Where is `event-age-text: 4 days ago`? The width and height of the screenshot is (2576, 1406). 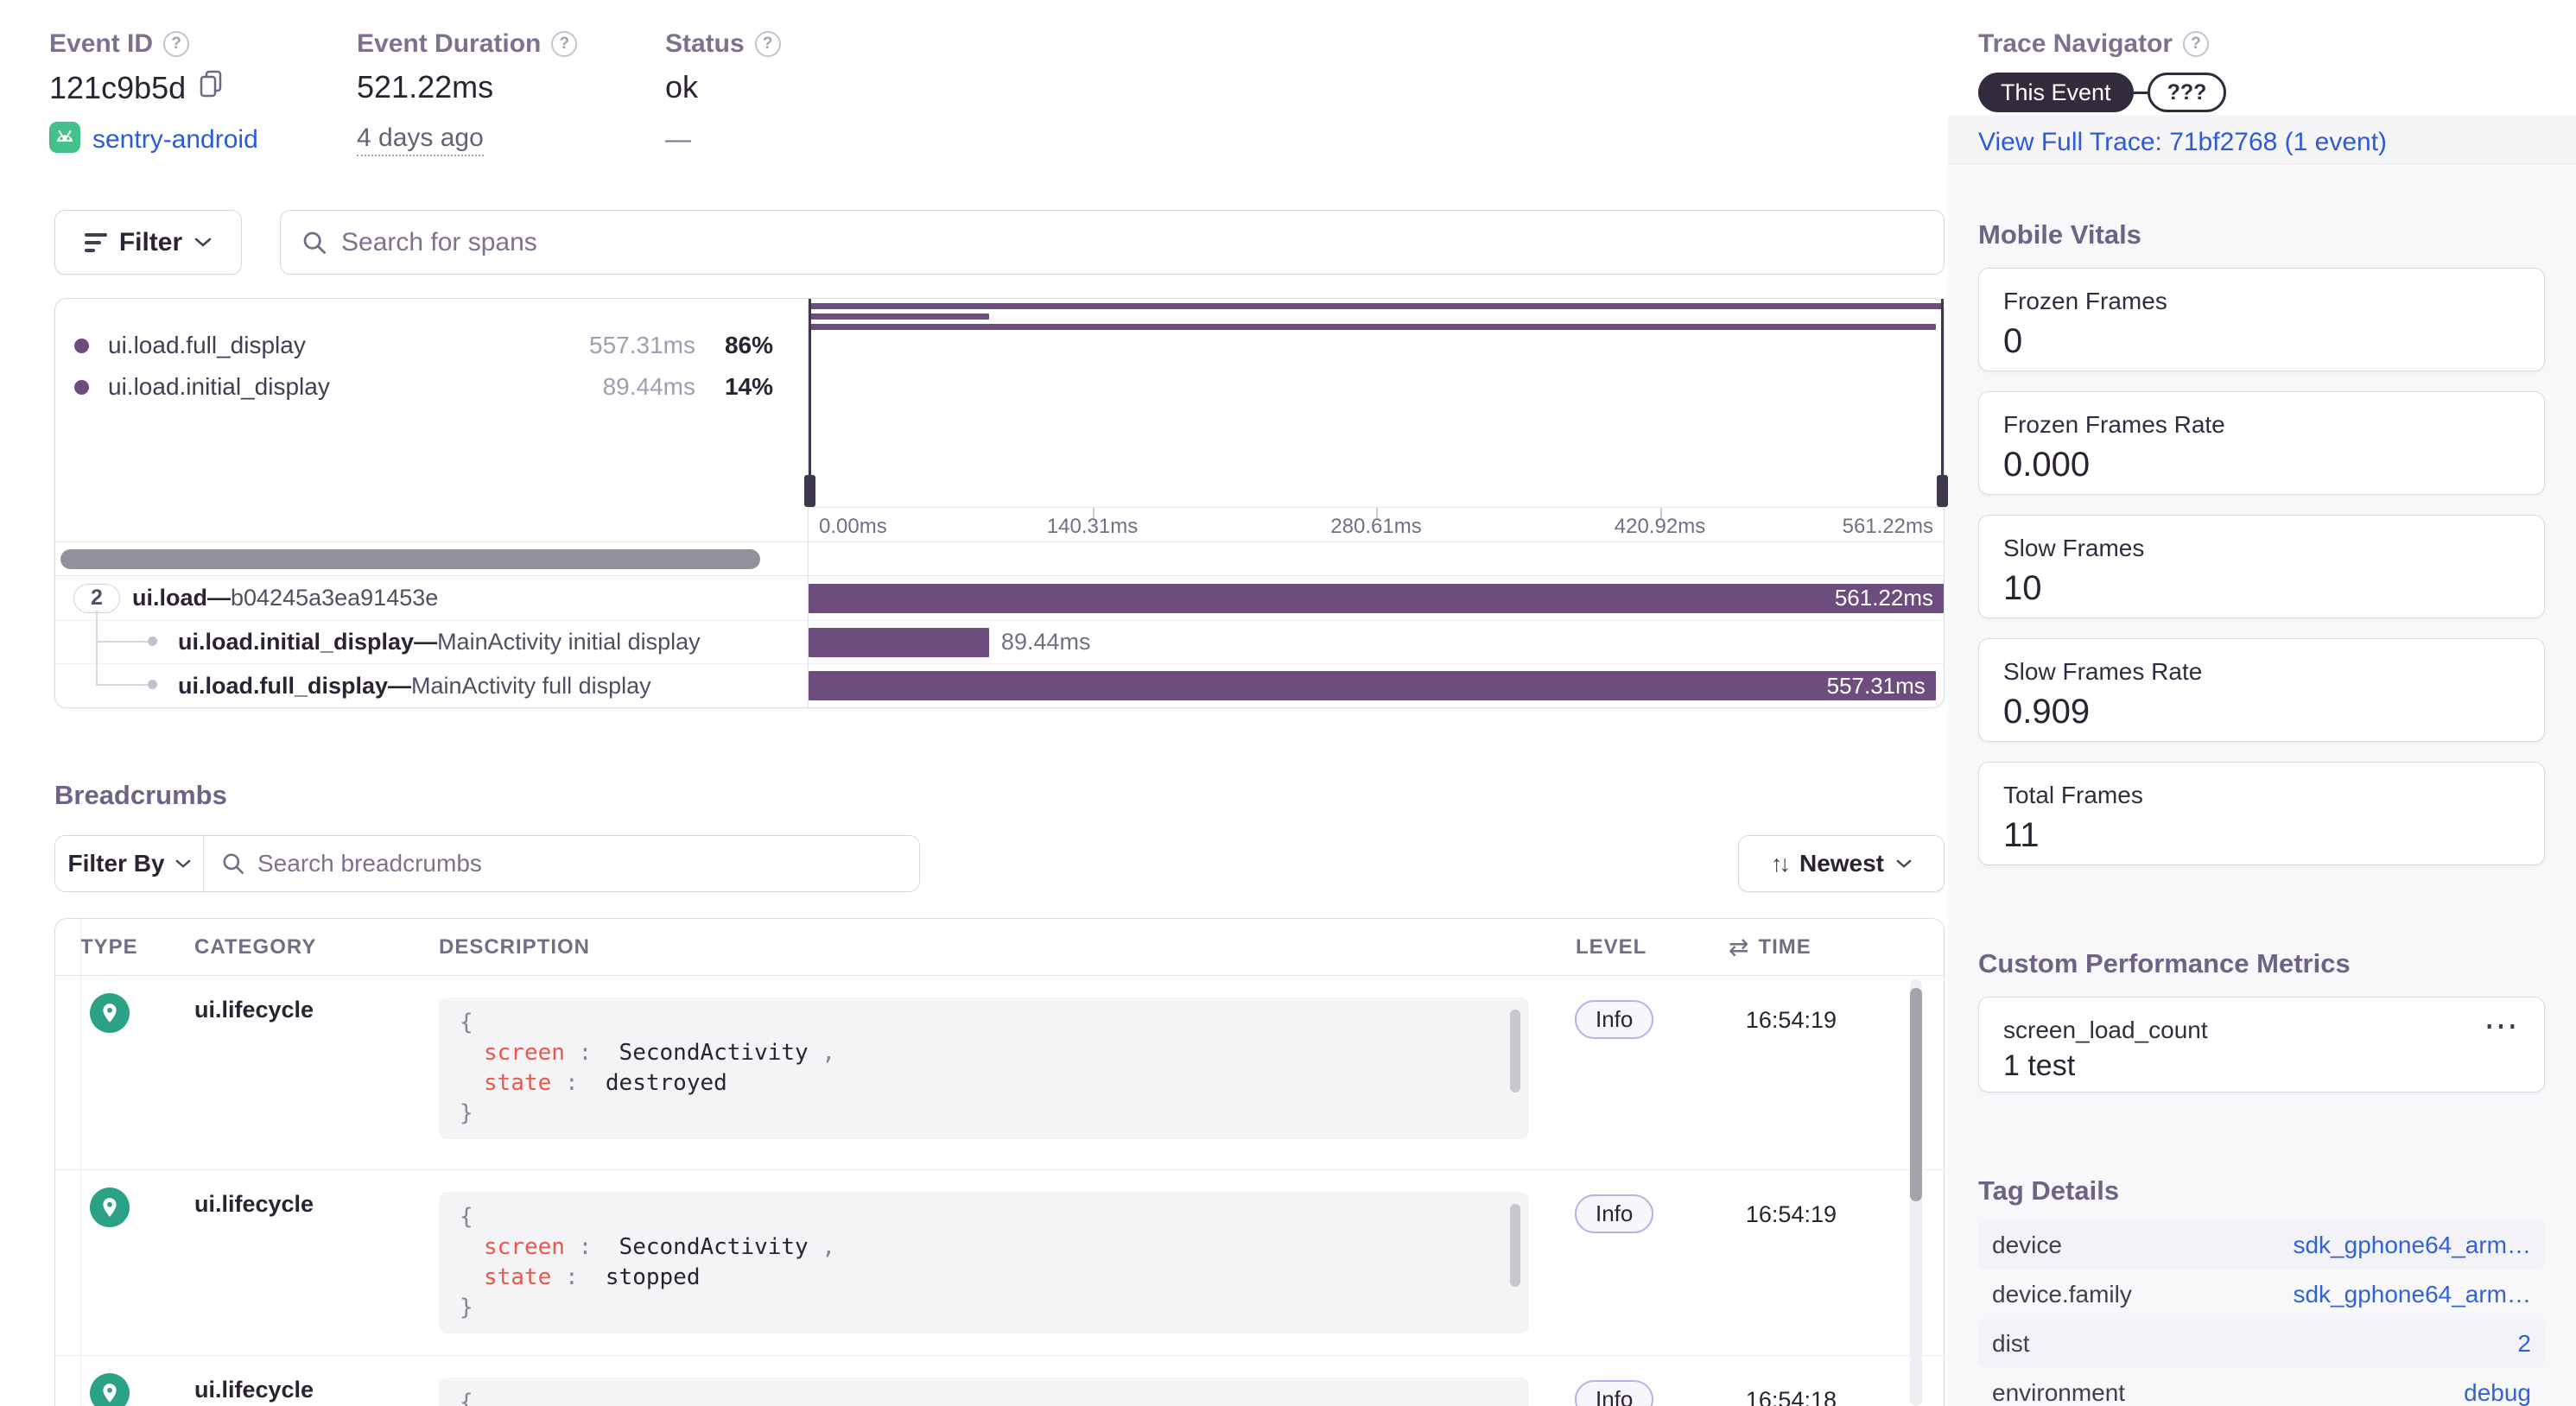 event-age-text: 4 days ago is located at coordinates (420, 140).